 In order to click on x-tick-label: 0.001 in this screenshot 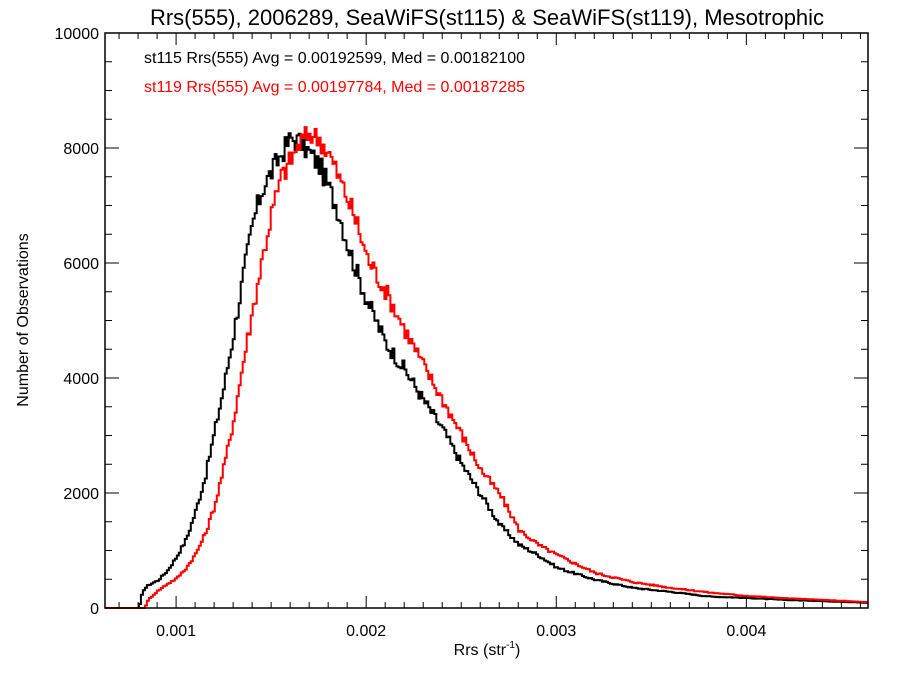, I will do `click(176, 631)`.